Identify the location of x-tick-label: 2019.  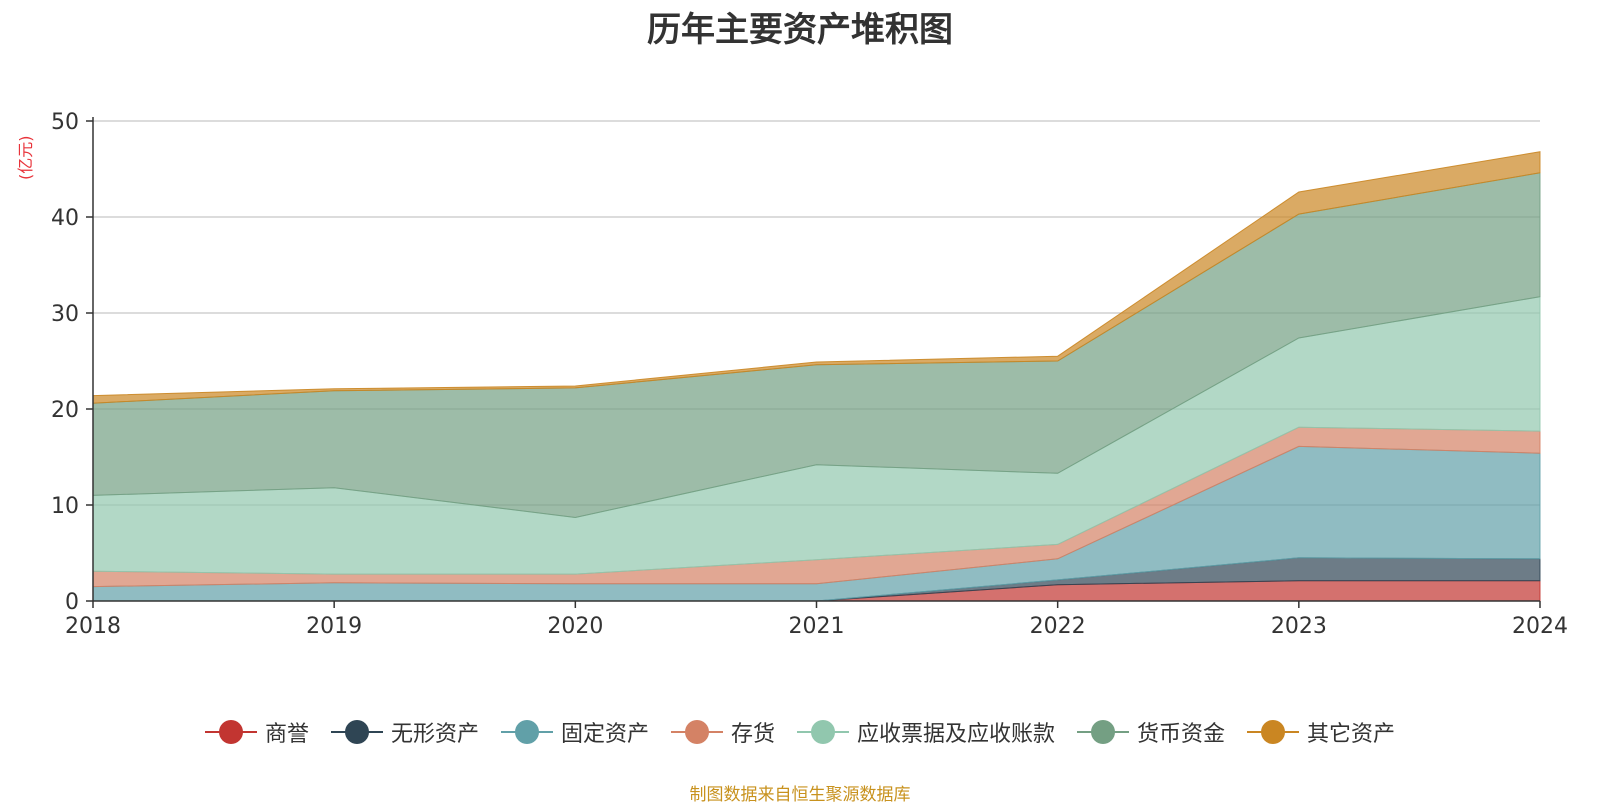
(334, 626).